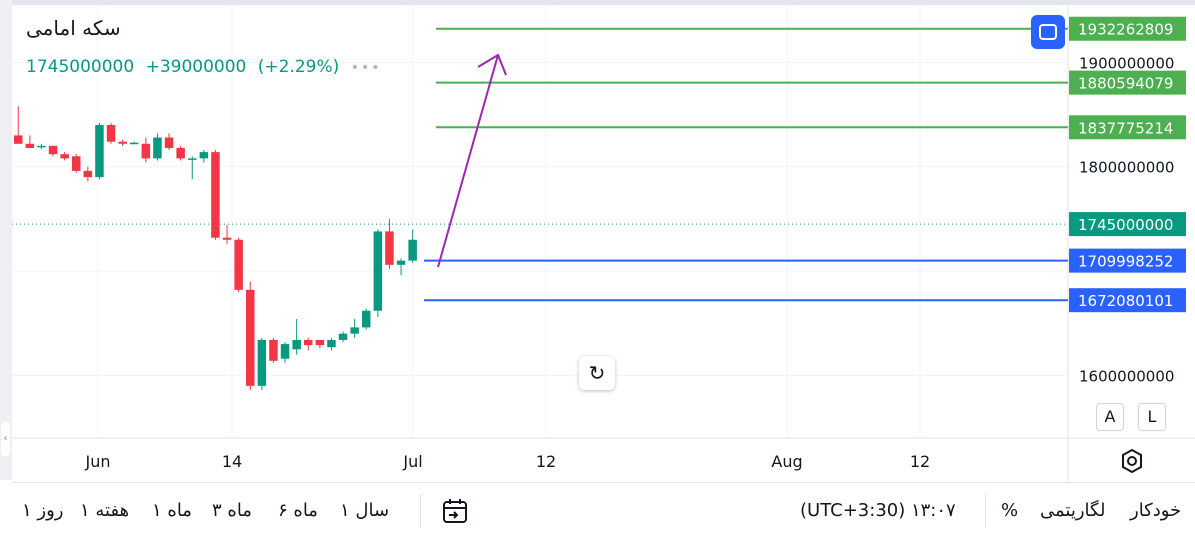 The width and height of the screenshot is (1195, 541). I want to click on timeframe-1d: روز ۱, so click(43, 510).